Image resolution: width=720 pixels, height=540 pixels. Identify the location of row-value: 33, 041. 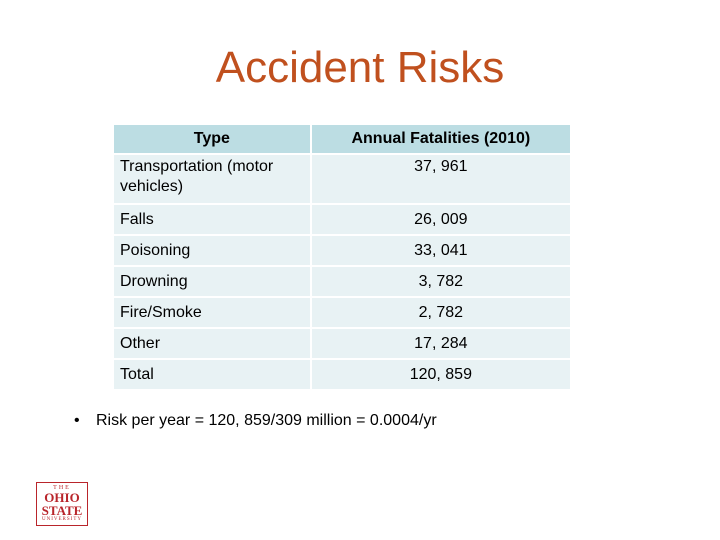
(440, 250).